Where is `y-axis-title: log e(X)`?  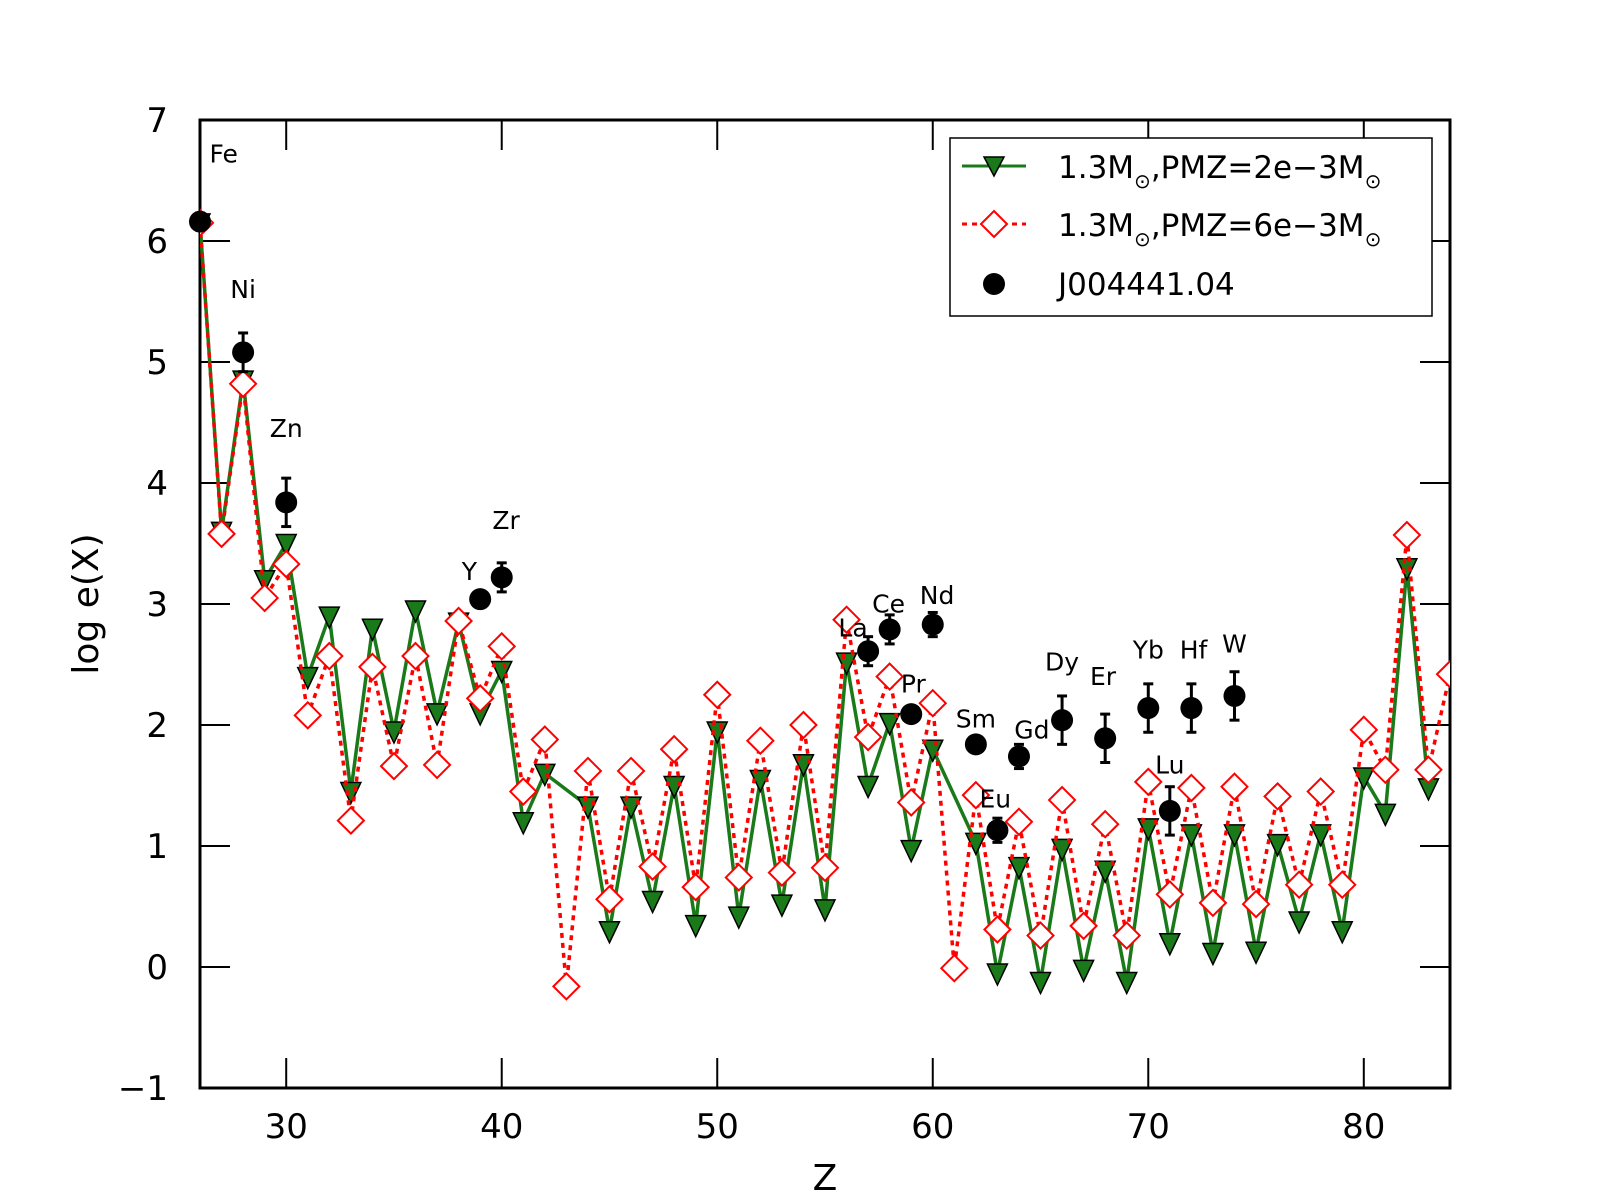
y-axis-title: log e(X) is located at coordinates (86, 603).